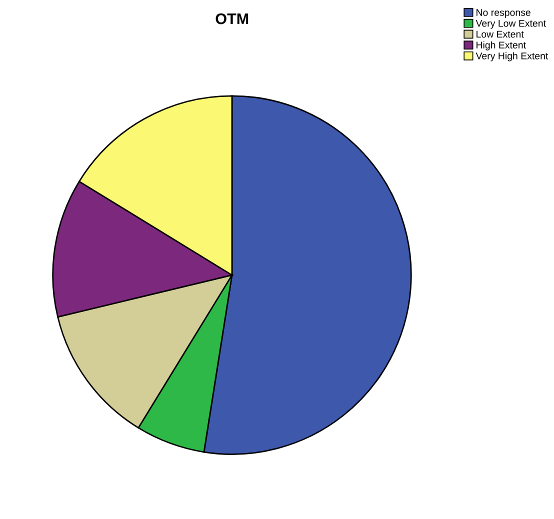  What do you see at coordinates (501, 45) in the screenshot?
I see `legend-label: High Extent` at bounding box center [501, 45].